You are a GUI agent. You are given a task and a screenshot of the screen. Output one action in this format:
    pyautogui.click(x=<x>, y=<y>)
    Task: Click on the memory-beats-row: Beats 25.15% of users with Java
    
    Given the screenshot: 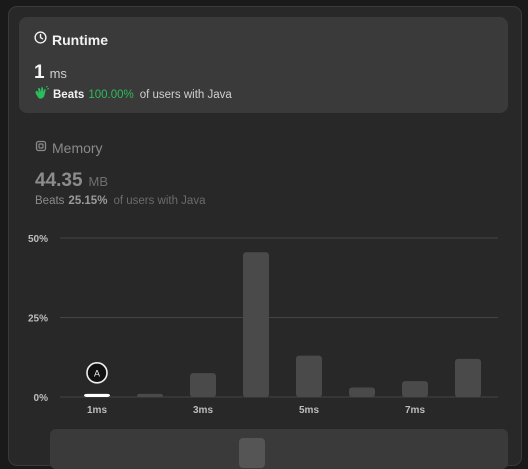 What is the action you would take?
    pyautogui.click(x=120, y=201)
    